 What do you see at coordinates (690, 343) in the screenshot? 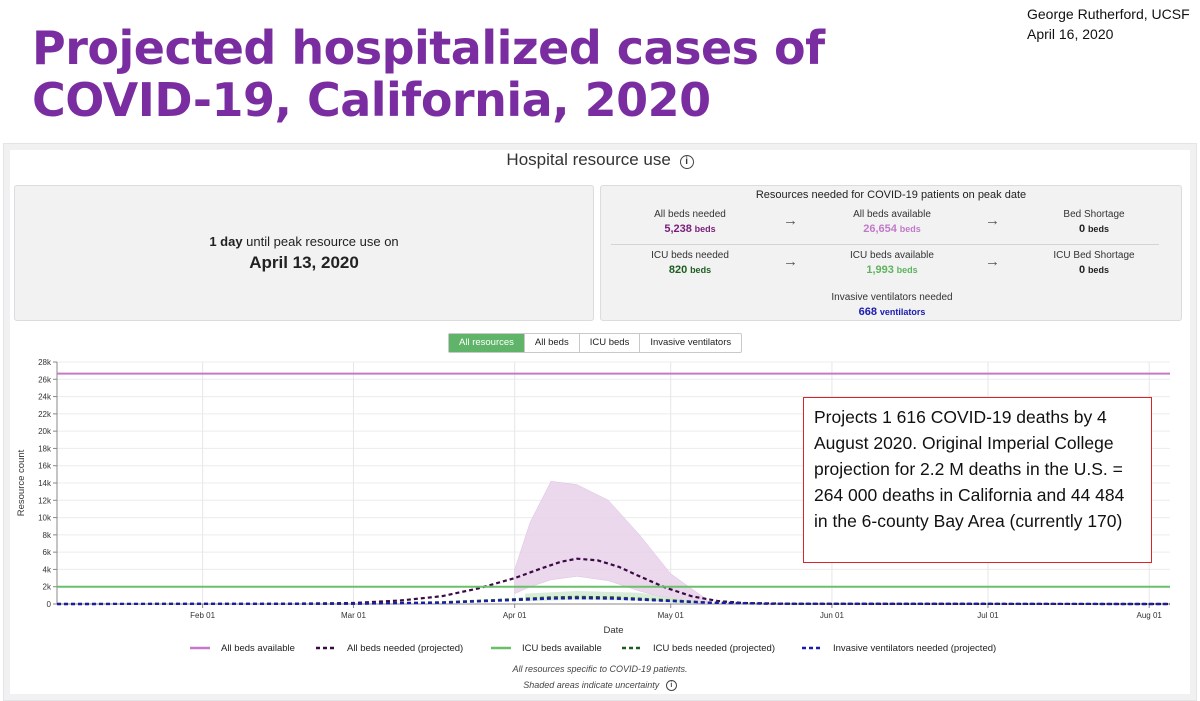
I see `tab-invasive-ventilators: Invasive ventilators` at bounding box center [690, 343].